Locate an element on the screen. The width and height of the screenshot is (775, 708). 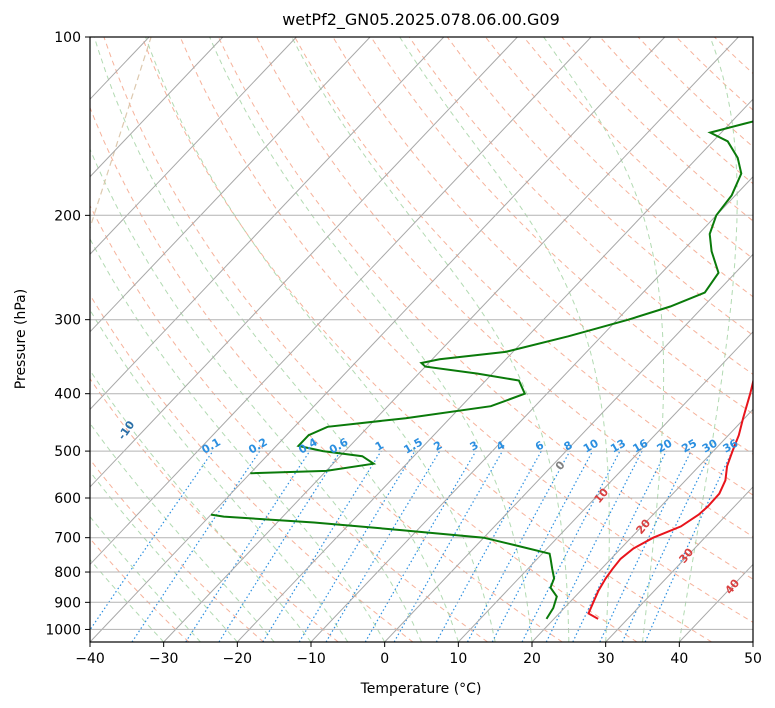
mixing-ratio-label: 30 is located at coordinates (710, 445).